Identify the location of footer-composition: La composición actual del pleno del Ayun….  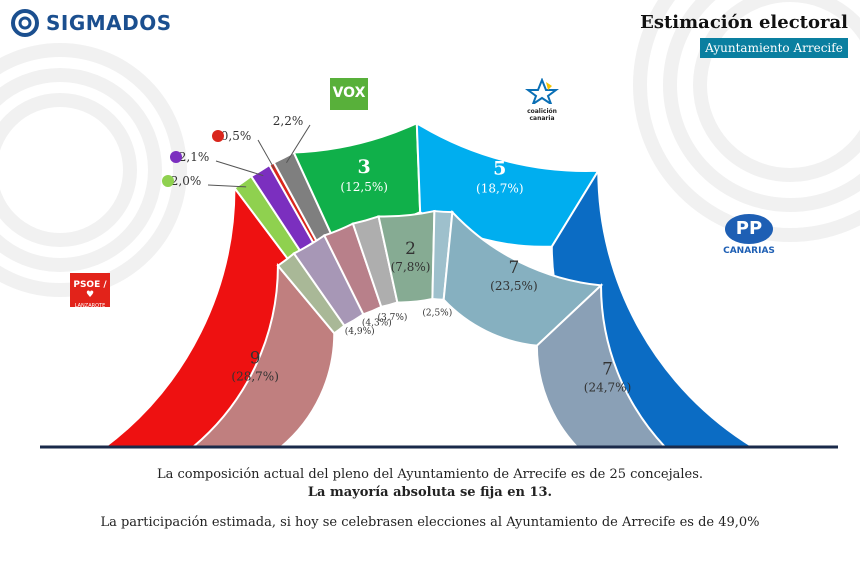
(430, 474).